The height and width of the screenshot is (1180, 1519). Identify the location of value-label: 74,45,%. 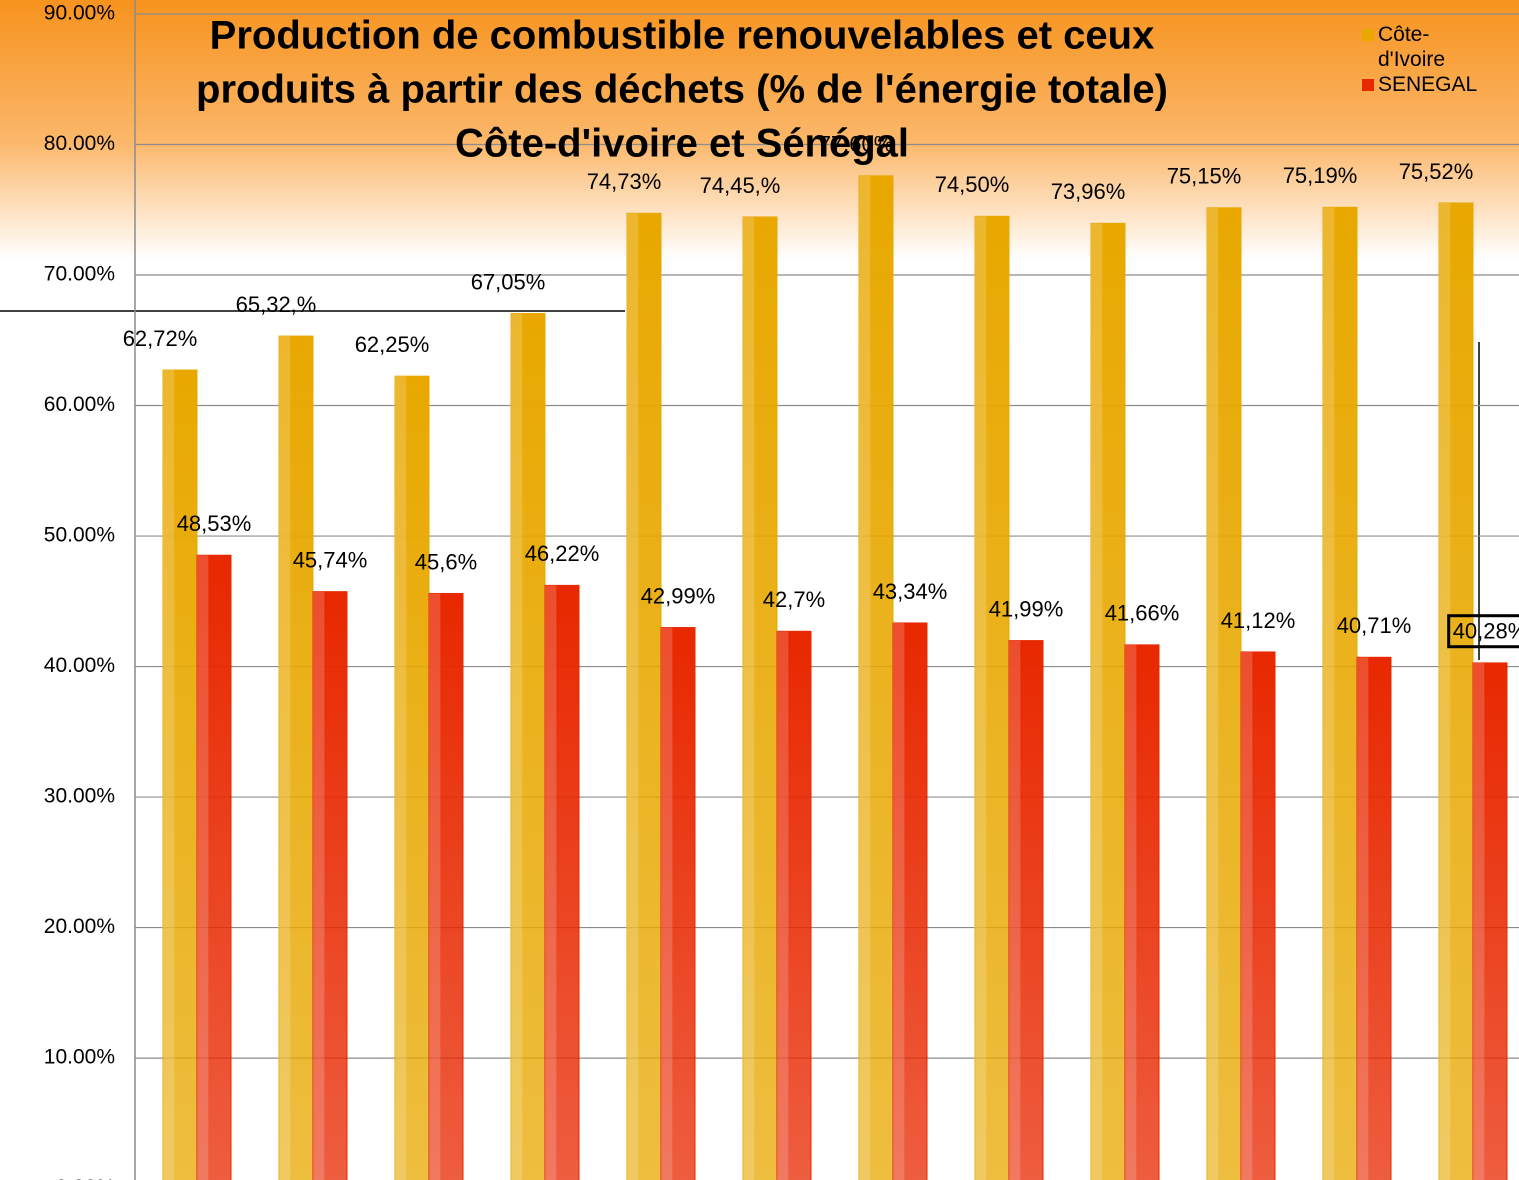
(740, 185).